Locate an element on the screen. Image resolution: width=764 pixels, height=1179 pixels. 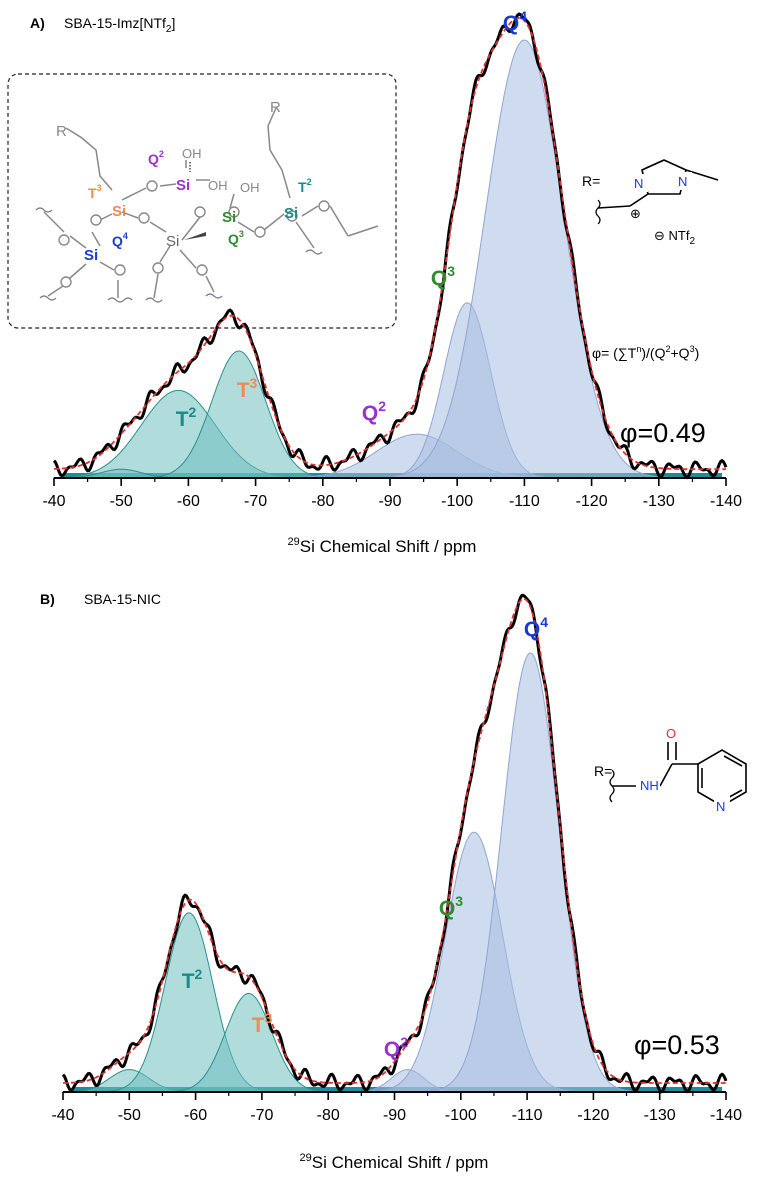
x-axis-b: -40 -50 -60 -70 -80 -90 -100 -110 -120 -130 -140 is located at coordinates (396, 1107).